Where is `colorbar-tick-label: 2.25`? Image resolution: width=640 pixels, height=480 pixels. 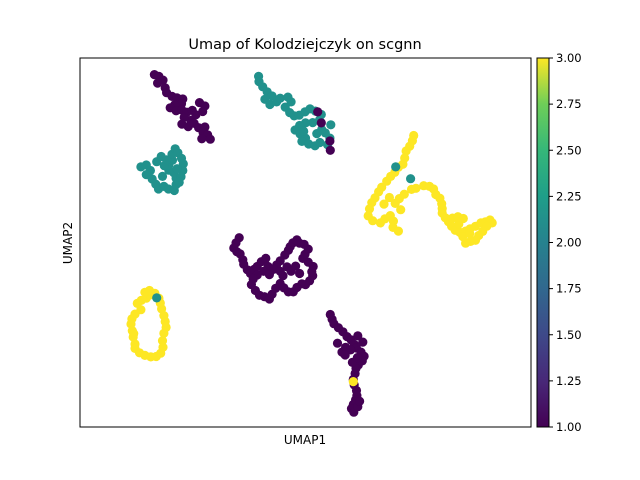
colorbar-tick-label: 2.25 is located at coordinates (569, 196).